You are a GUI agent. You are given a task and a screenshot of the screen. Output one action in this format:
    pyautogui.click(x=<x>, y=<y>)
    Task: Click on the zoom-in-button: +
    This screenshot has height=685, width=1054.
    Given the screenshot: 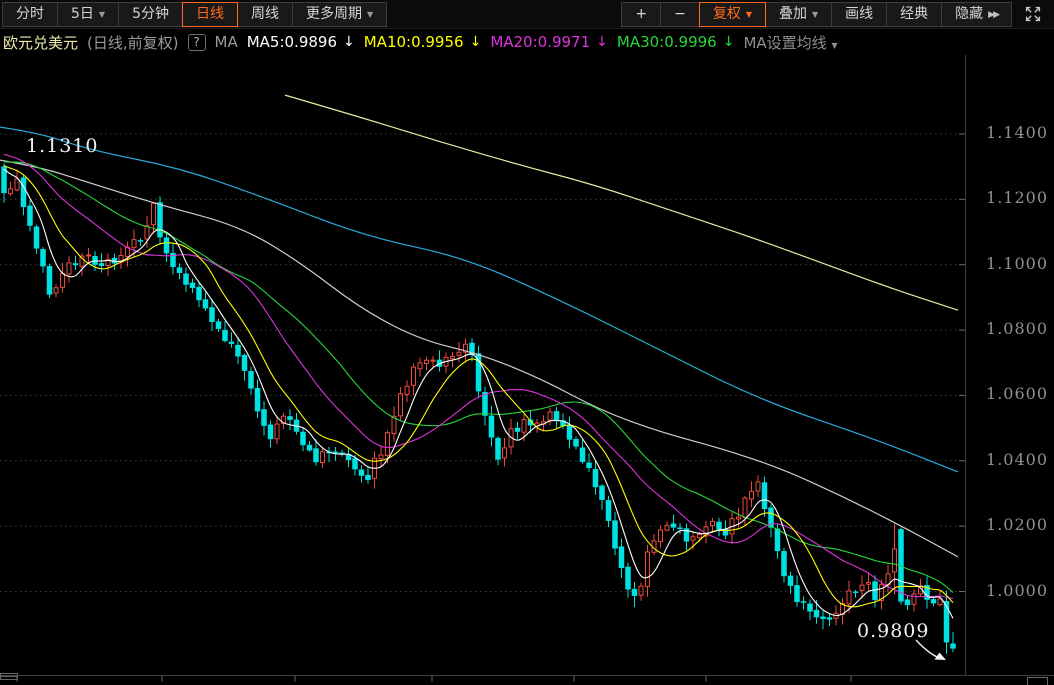 What is the action you would take?
    pyautogui.click(x=641, y=14)
    